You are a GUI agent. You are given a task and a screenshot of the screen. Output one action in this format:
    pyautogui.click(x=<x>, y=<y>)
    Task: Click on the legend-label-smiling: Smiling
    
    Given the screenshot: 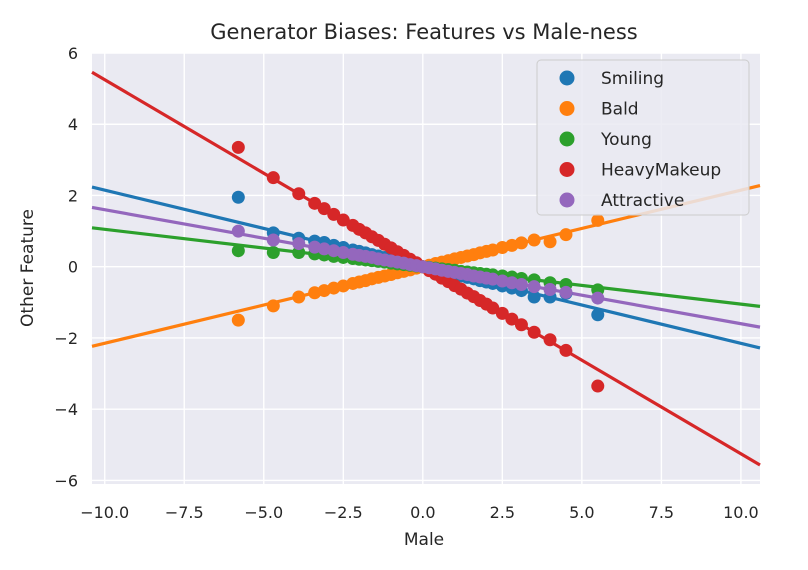 What is the action you would take?
    pyautogui.click(x=632, y=79)
    